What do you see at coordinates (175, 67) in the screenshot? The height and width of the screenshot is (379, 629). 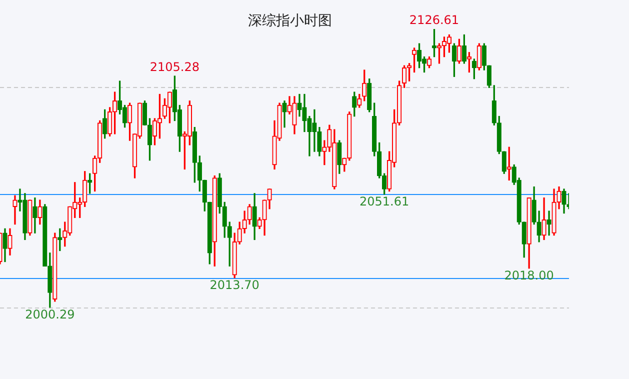 I see `annotation: 2105.28` at bounding box center [175, 67].